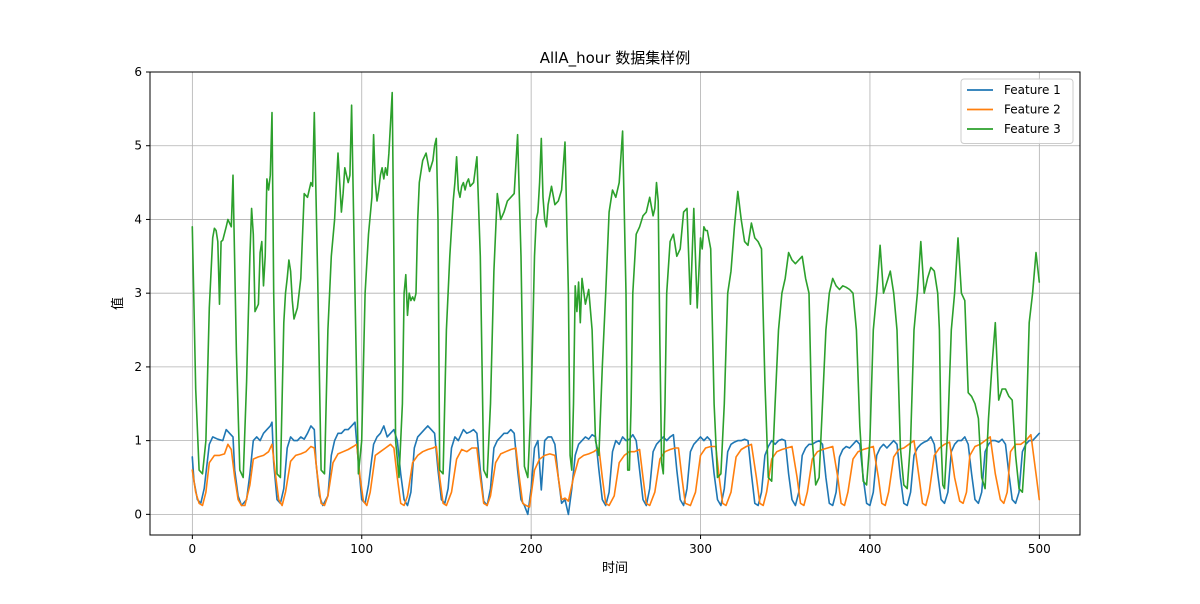  Describe the element at coordinates (700, 549) in the screenshot. I see `x-tick-label: 300` at that location.